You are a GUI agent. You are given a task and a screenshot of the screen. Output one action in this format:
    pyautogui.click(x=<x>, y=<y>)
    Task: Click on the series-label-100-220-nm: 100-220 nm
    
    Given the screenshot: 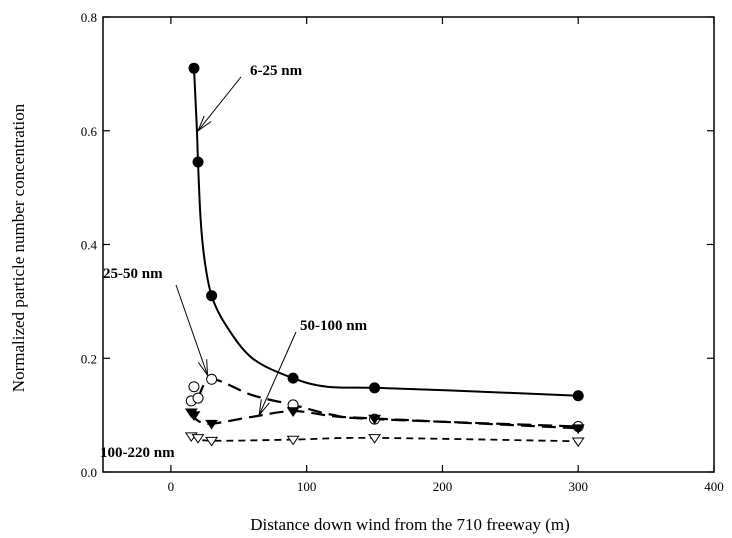 What is the action you would take?
    pyautogui.click(x=137, y=453)
    